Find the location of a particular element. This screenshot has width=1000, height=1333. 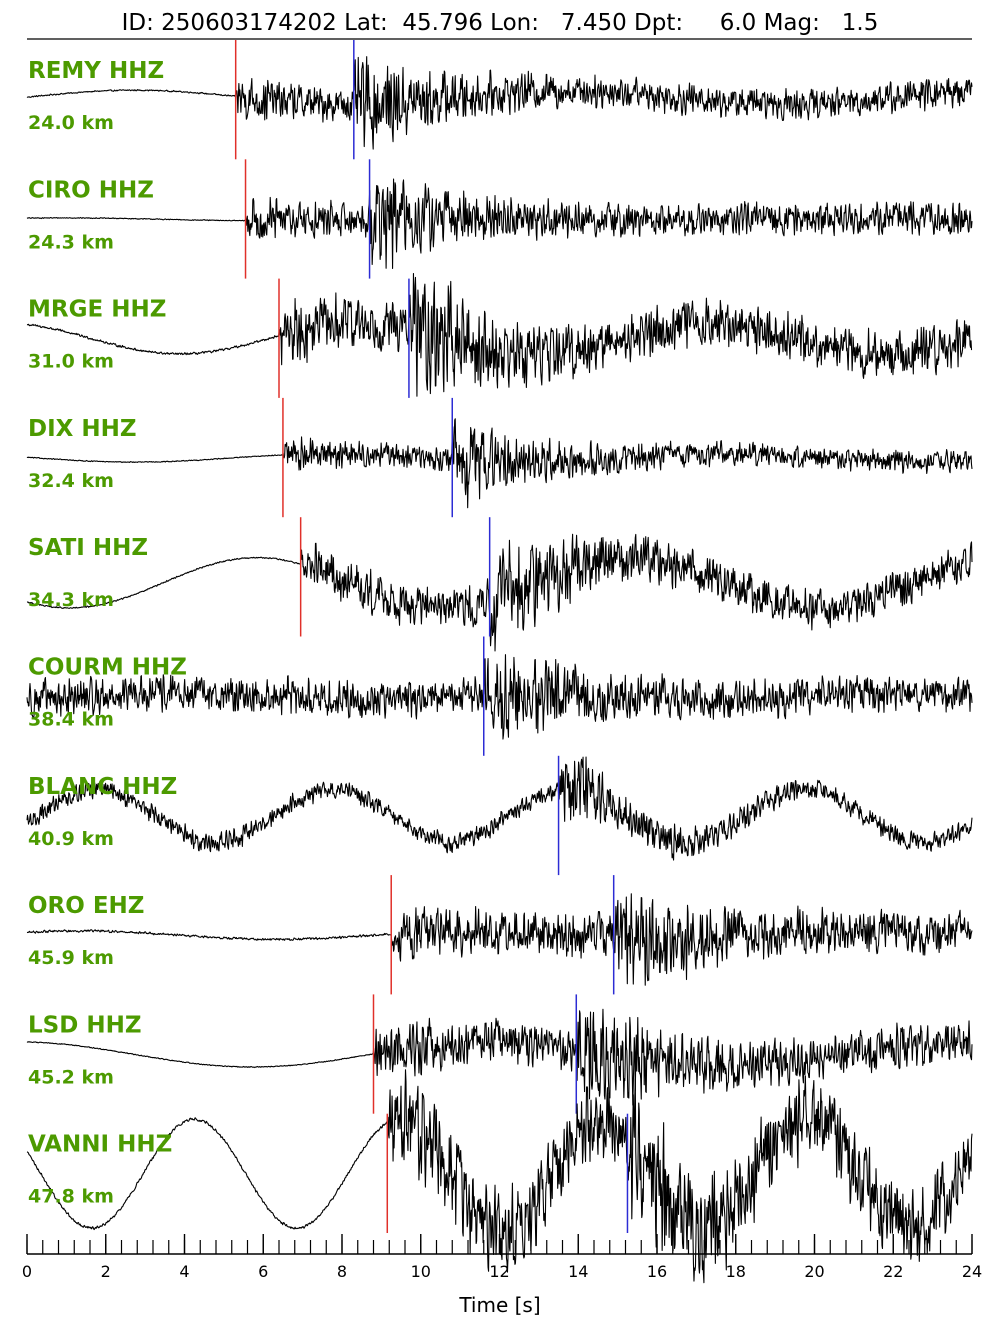

x-tick-label: 10 is located at coordinates (421, 1271).